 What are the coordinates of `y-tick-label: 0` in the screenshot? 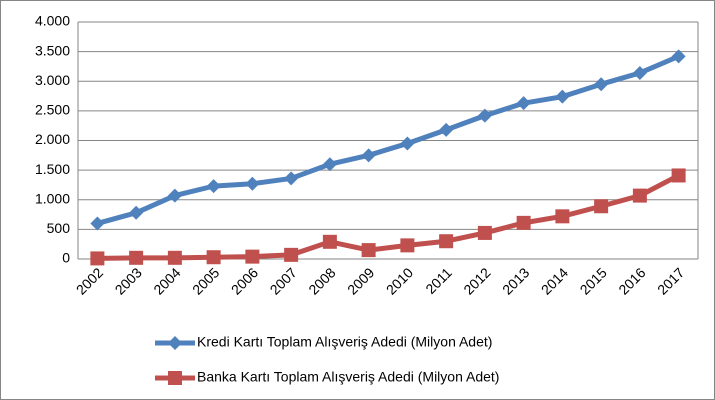 It's located at (66, 258).